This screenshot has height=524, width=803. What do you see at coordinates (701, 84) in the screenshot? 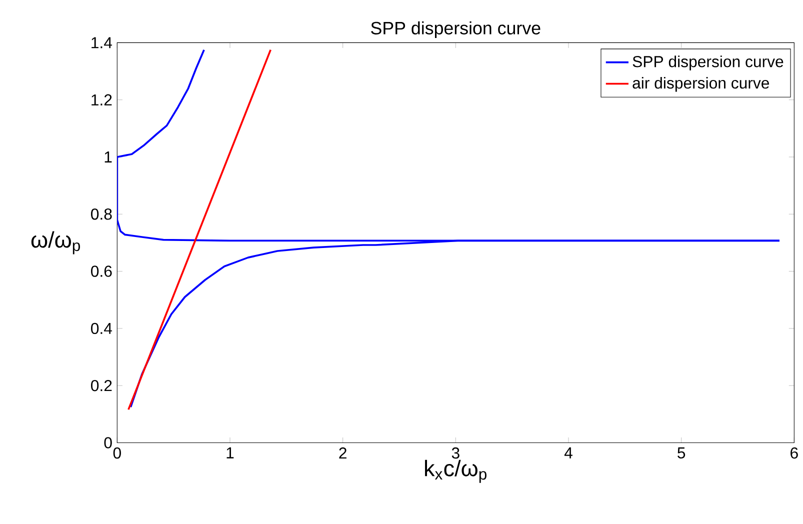
I see `legend-label: air dispersion curve` at bounding box center [701, 84].